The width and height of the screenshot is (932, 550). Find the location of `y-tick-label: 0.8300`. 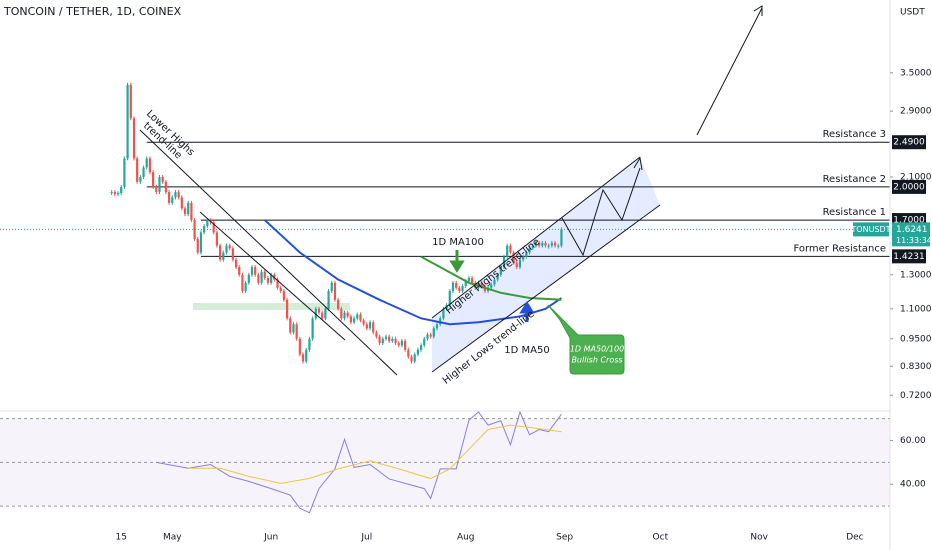

y-tick-label: 0.8300 is located at coordinates (916, 367).